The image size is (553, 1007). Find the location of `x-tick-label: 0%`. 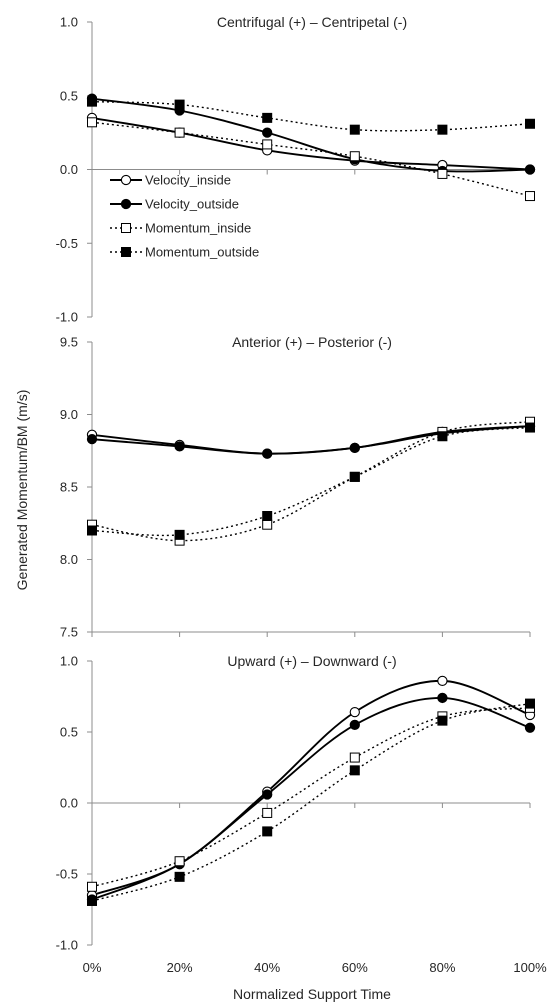

x-tick-label: 0% is located at coordinates (92, 967).